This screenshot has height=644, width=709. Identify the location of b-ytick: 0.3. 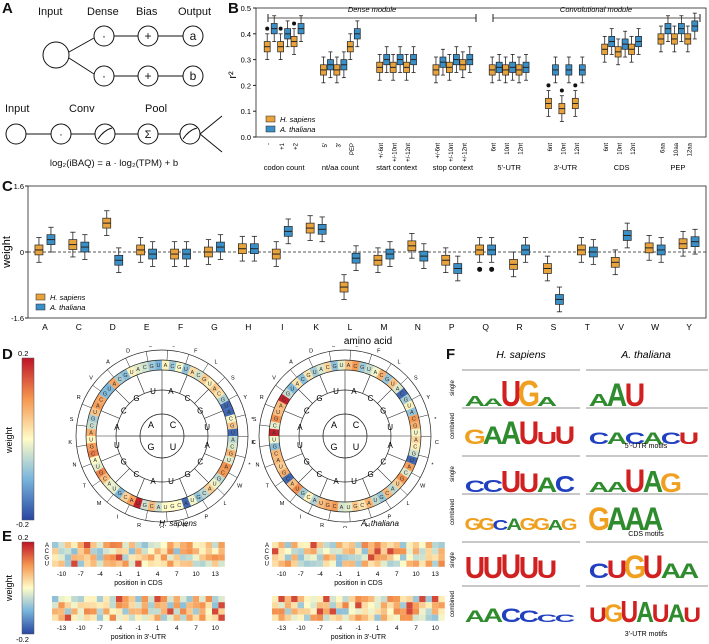
(246, 60).